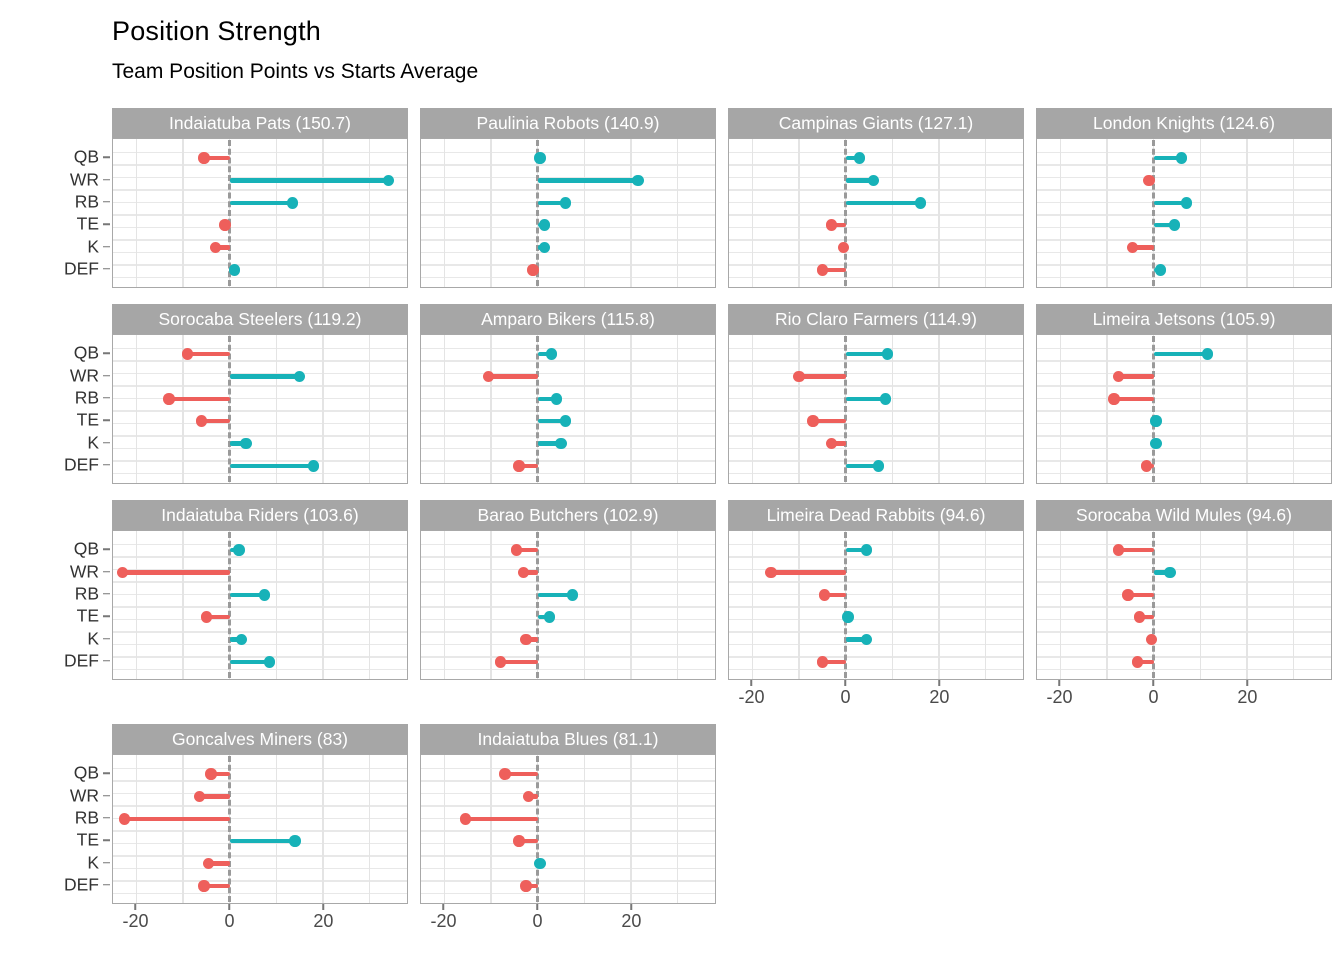 The width and height of the screenshot is (1344, 960). I want to click on x-axis-label: -20, so click(1059, 697).